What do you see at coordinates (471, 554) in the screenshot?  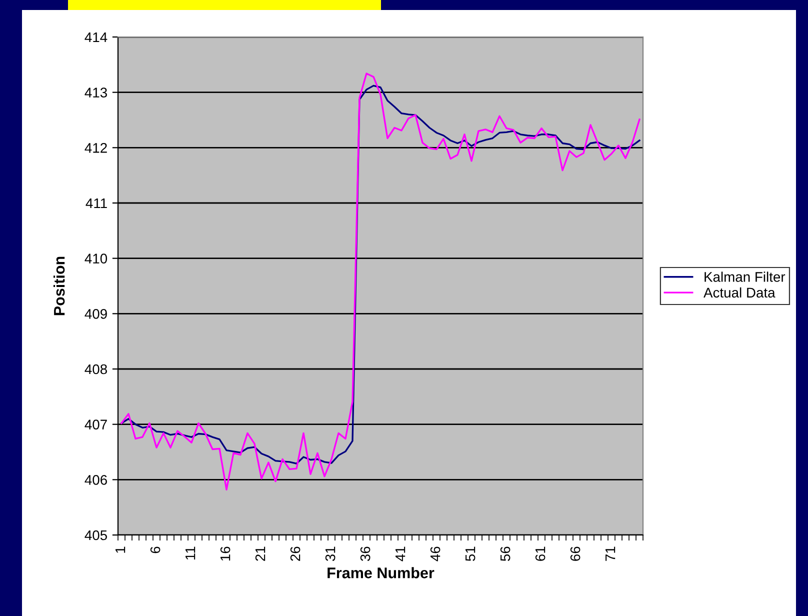 I see `x-tick-label: 51` at bounding box center [471, 554].